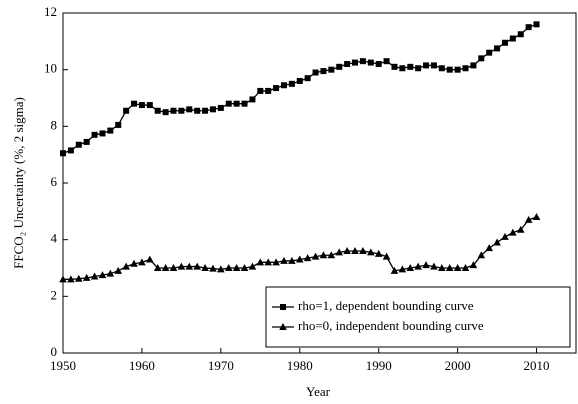  I want to click on legend-box, so click(418, 317).